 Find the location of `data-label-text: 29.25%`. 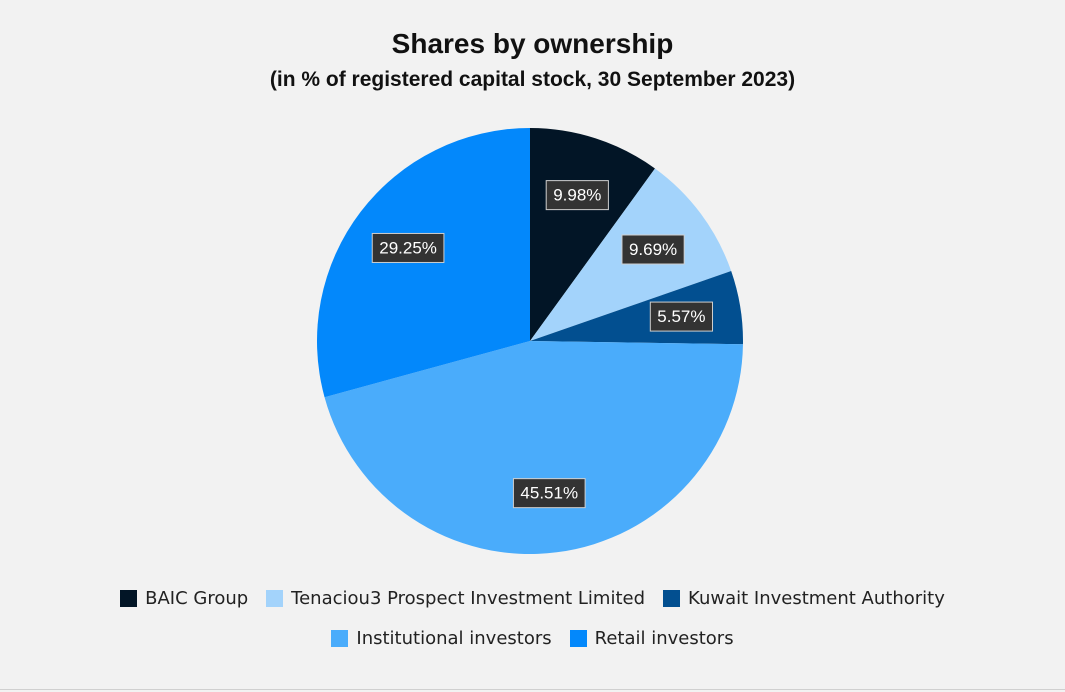

data-label-text: 29.25% is located at coordinates (408, 247).